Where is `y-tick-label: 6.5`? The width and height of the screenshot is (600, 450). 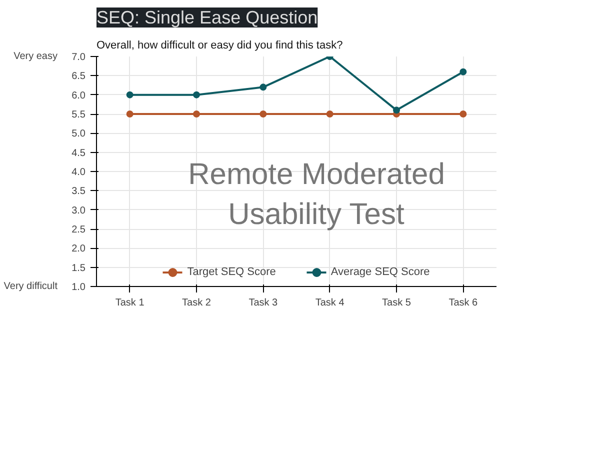 y-tick-label: 6.5 is located at coordinates (79, 76).